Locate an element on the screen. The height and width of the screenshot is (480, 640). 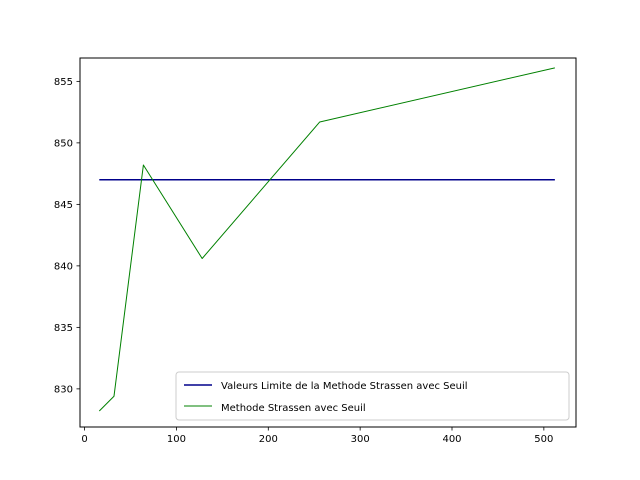
y-tick-label: 835 is located at coordinates (63, 328).